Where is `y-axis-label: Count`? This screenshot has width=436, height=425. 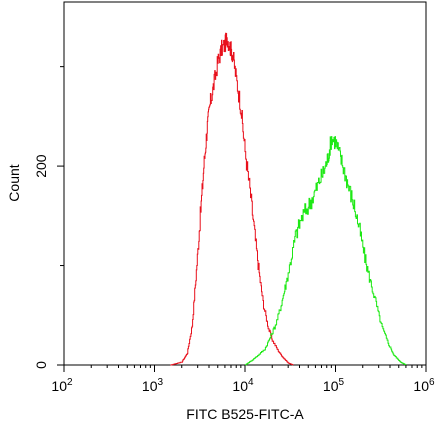 y-axis-label: Count is located at coordinates (14, 182).